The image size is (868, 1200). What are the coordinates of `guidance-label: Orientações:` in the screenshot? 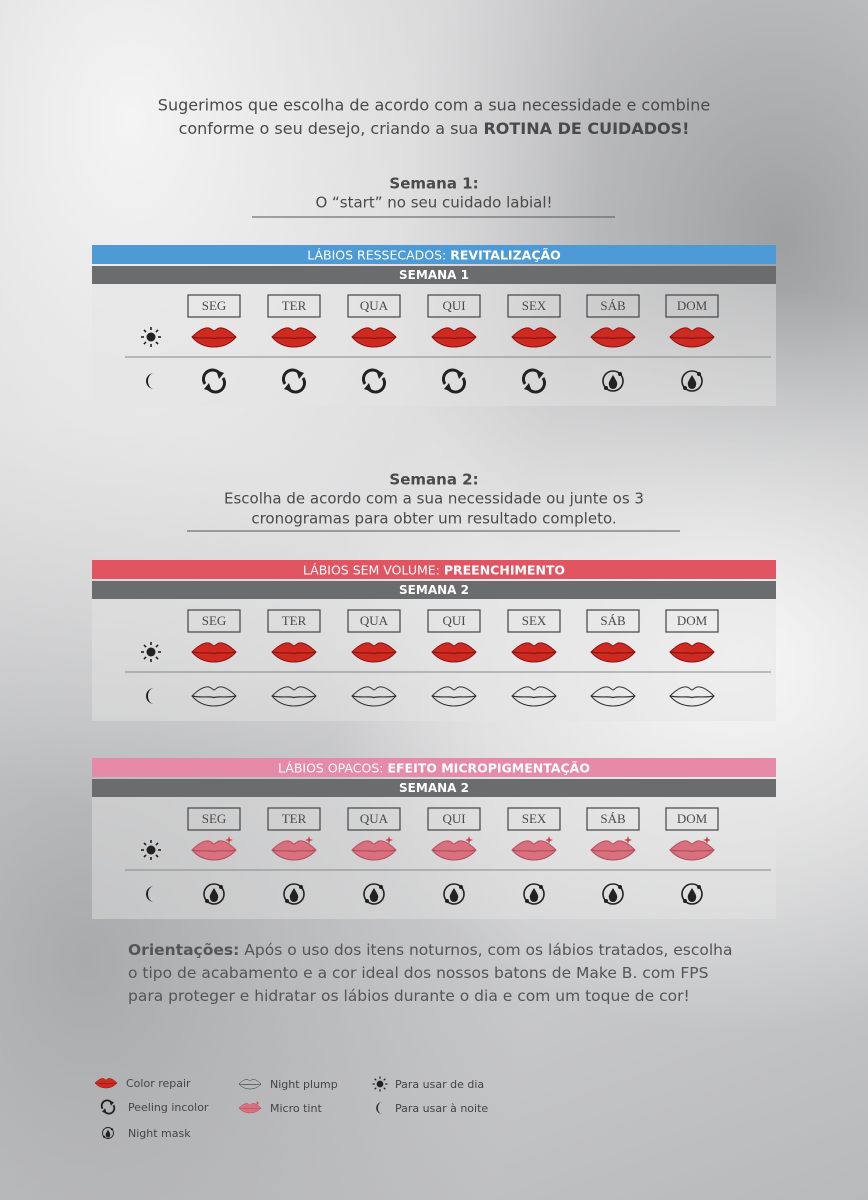 It's located at (184, 950).